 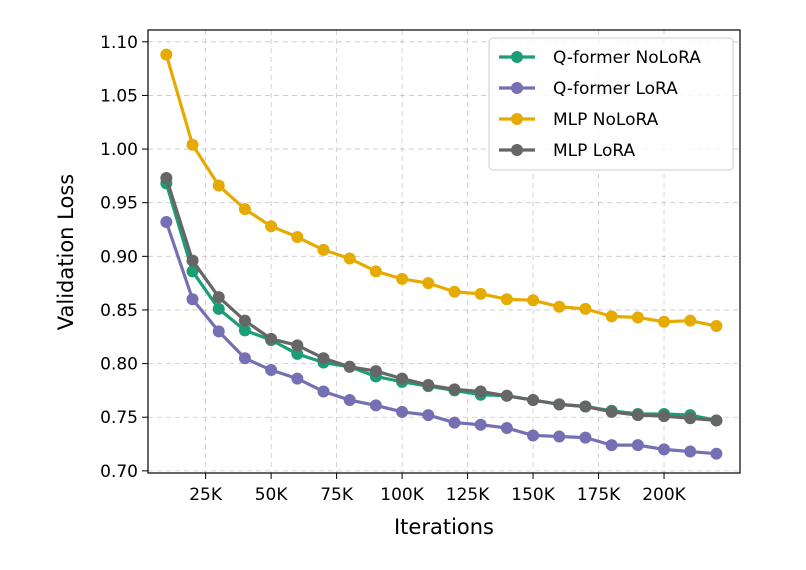 I want to click on legend-frame, so click(x=611, y=104).